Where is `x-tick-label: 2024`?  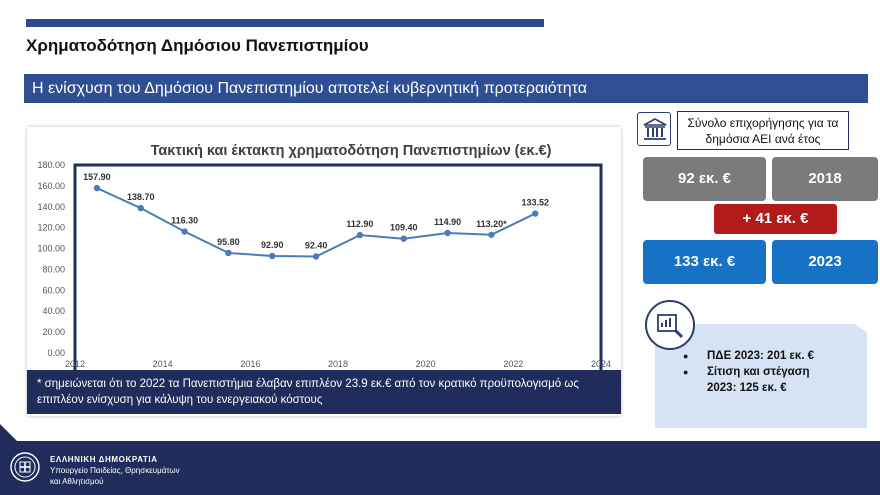 x-tick-label: 2024 is located at coordinates (601, 364).